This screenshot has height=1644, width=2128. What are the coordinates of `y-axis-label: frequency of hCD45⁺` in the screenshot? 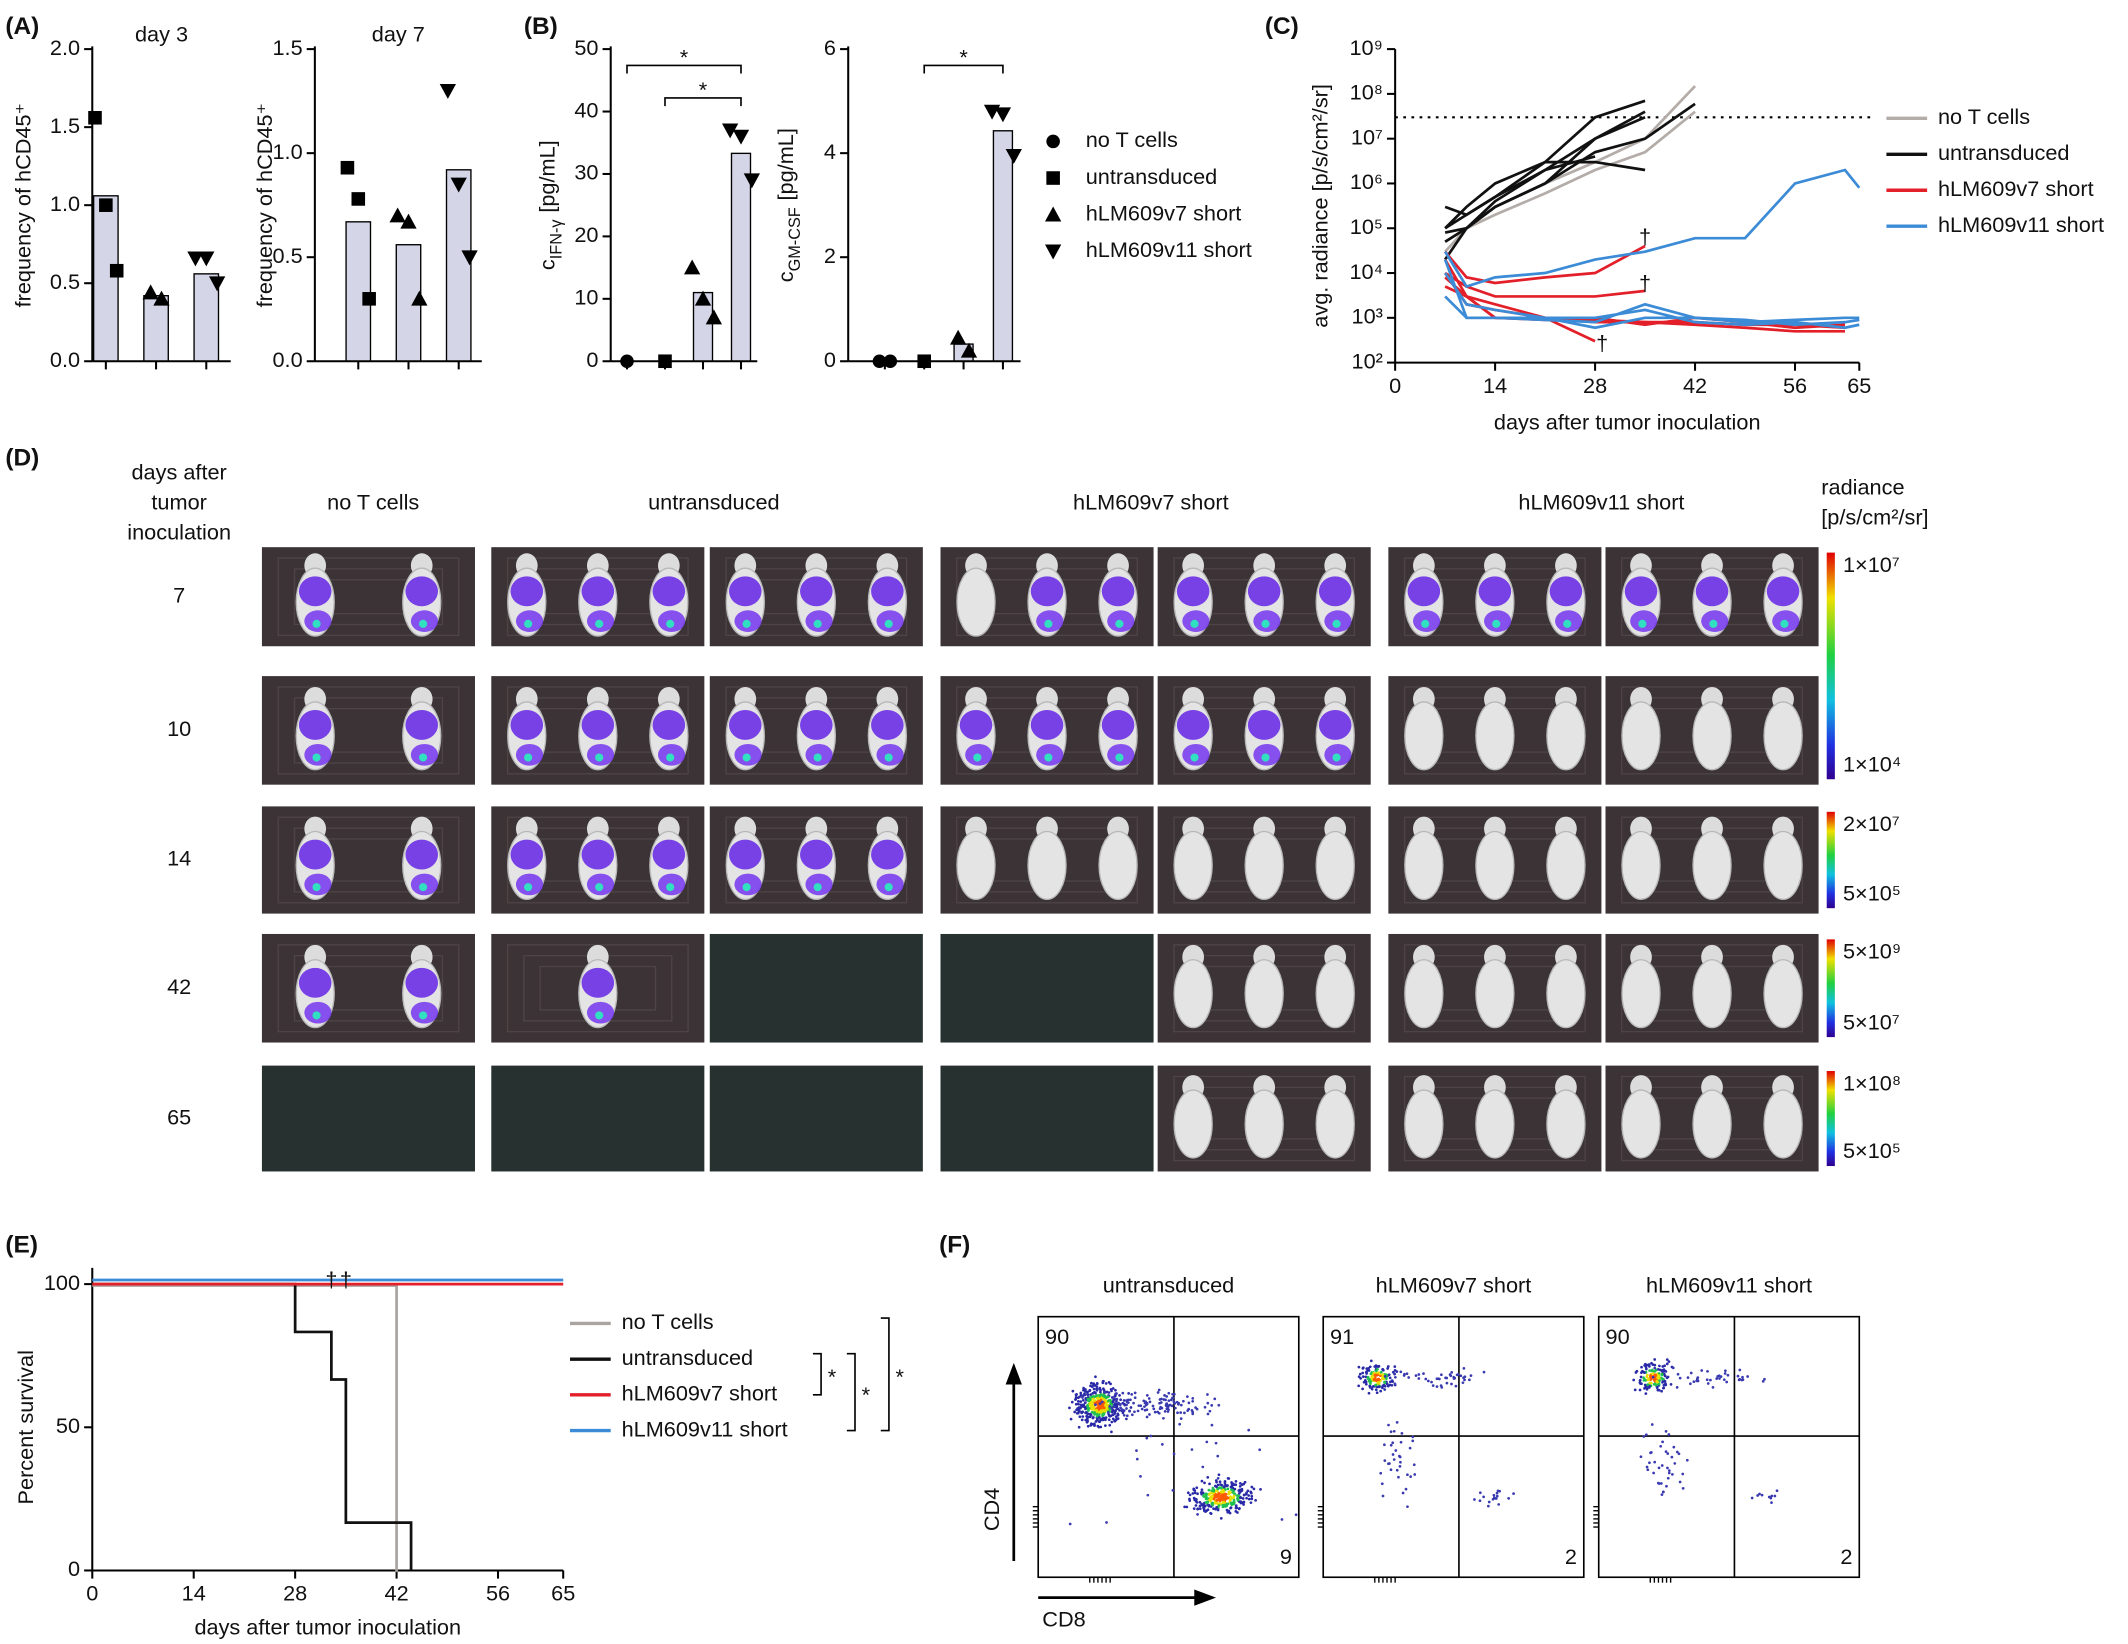 It's located at (264, 205).